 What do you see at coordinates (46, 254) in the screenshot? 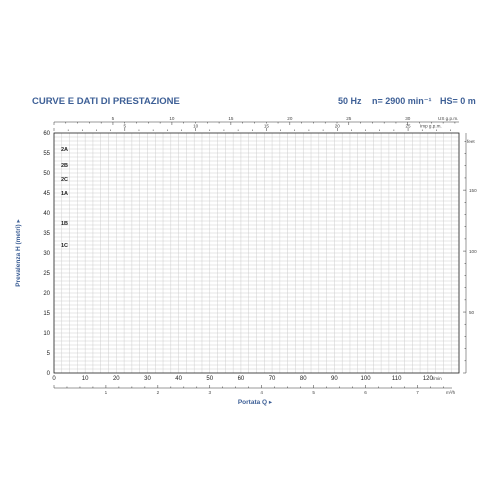
I see `y-tick-label: 30` at bounding box center [46, 254].